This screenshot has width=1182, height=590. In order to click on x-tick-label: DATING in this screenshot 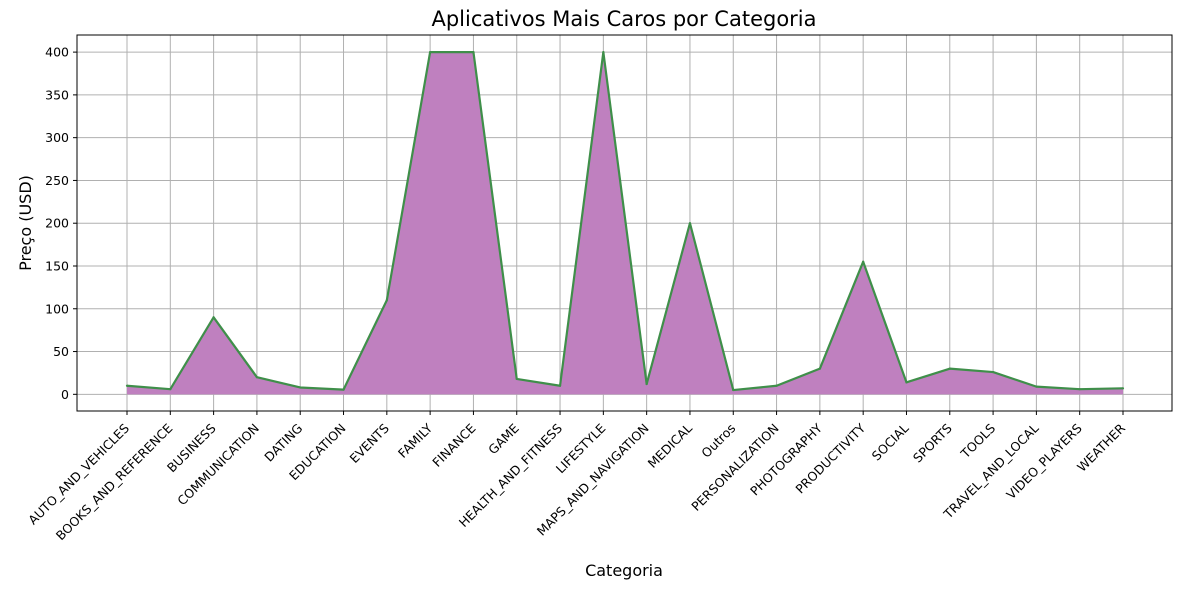, I will do `click(283, 443)`.